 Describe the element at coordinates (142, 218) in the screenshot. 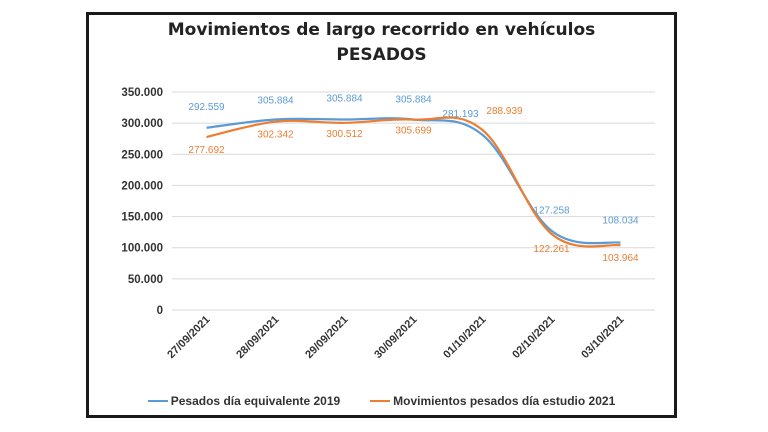

I see `y-tick-label: 150.000` at that location.